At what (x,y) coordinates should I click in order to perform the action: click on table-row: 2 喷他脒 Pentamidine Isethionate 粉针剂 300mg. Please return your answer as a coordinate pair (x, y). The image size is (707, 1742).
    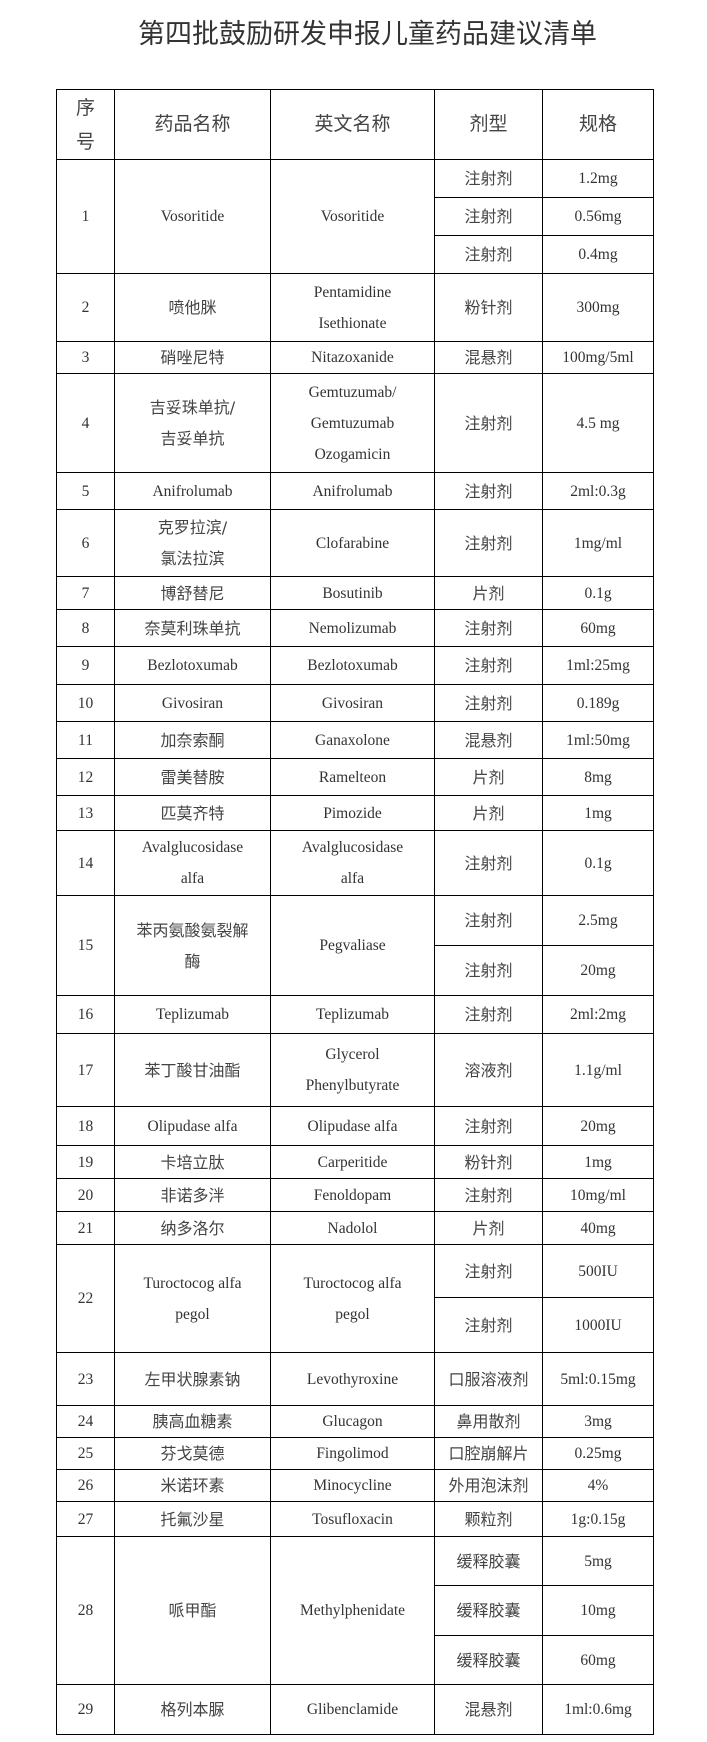
    Looking at the image, I should click on (355, 307).